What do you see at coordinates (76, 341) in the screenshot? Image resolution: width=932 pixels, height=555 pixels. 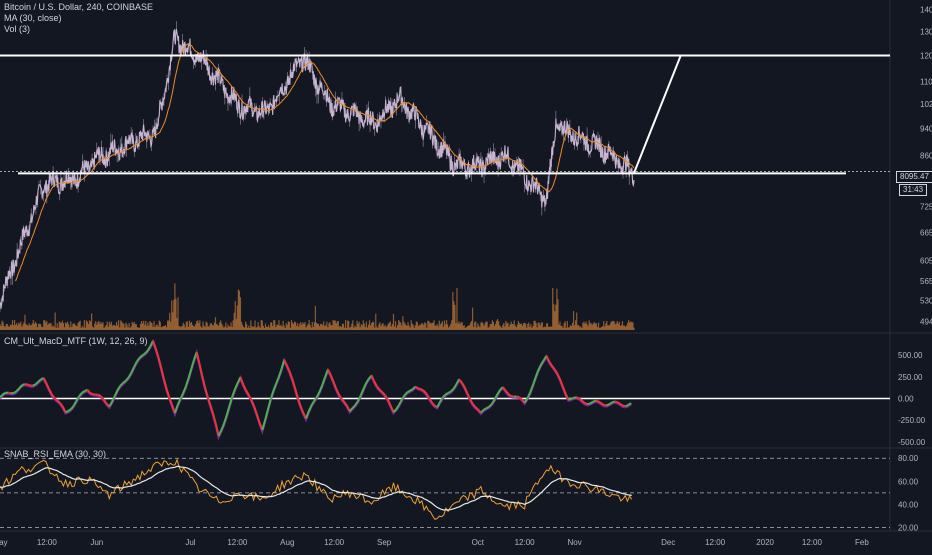 I see `macd-legend: CM_Ult_MacD_MTF (1W, 12, 26, 9)` at bounding box center [76, 341].